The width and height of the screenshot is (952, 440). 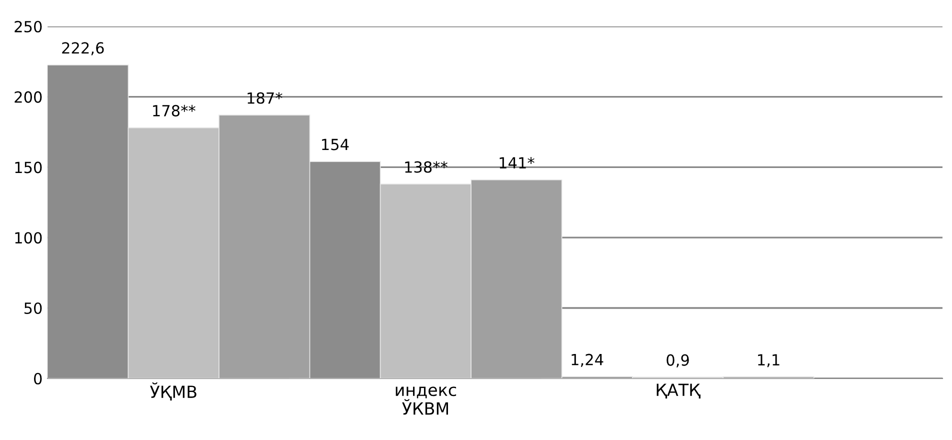 What do you see at coordinates (517, 162) in the screenshot?
I see `data-label: 141*` at bounding box center [517, 162].